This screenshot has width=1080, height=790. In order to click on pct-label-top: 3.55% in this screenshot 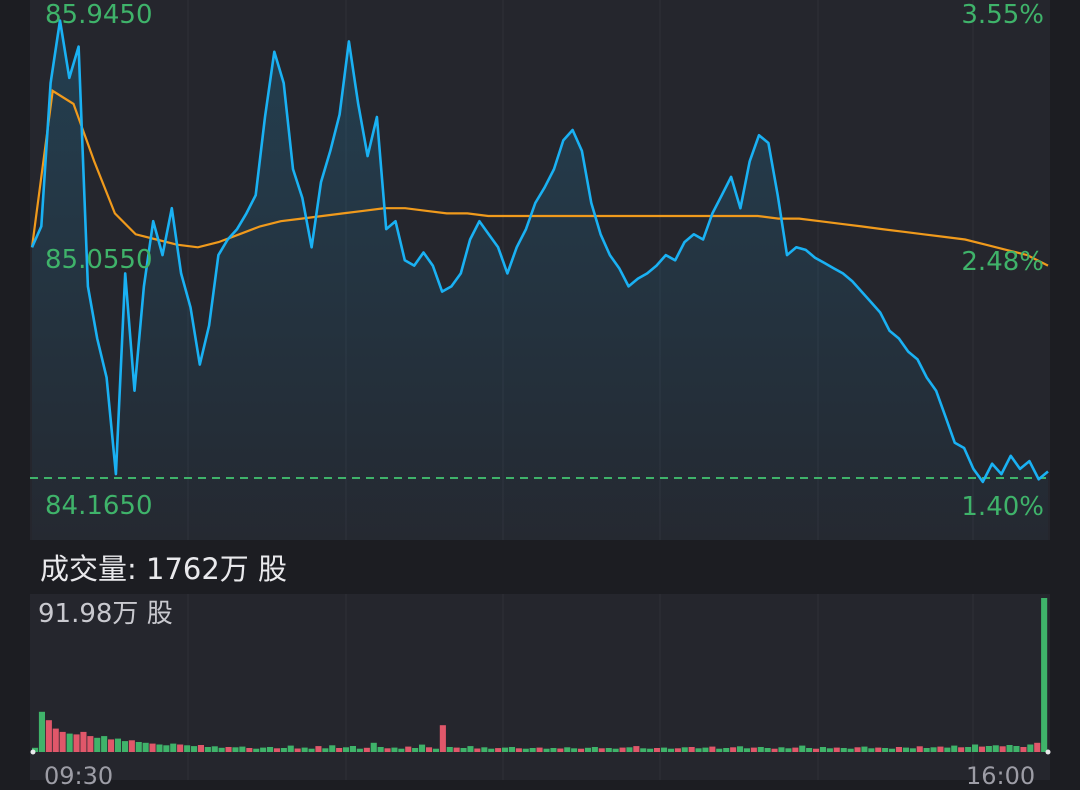, I will do `click(1002, 15)`.